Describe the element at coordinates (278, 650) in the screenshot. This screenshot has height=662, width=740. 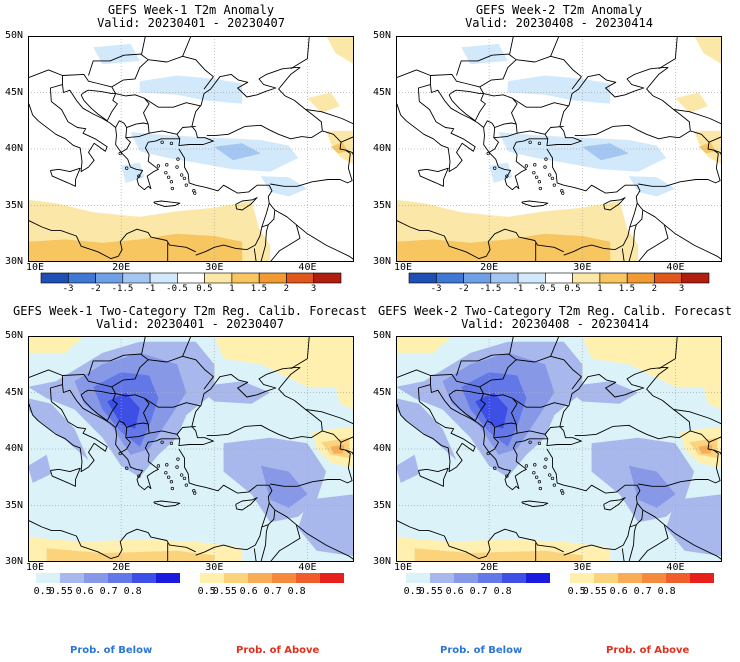
I see `prob-above-label-left: Prob. of Above` at that location.